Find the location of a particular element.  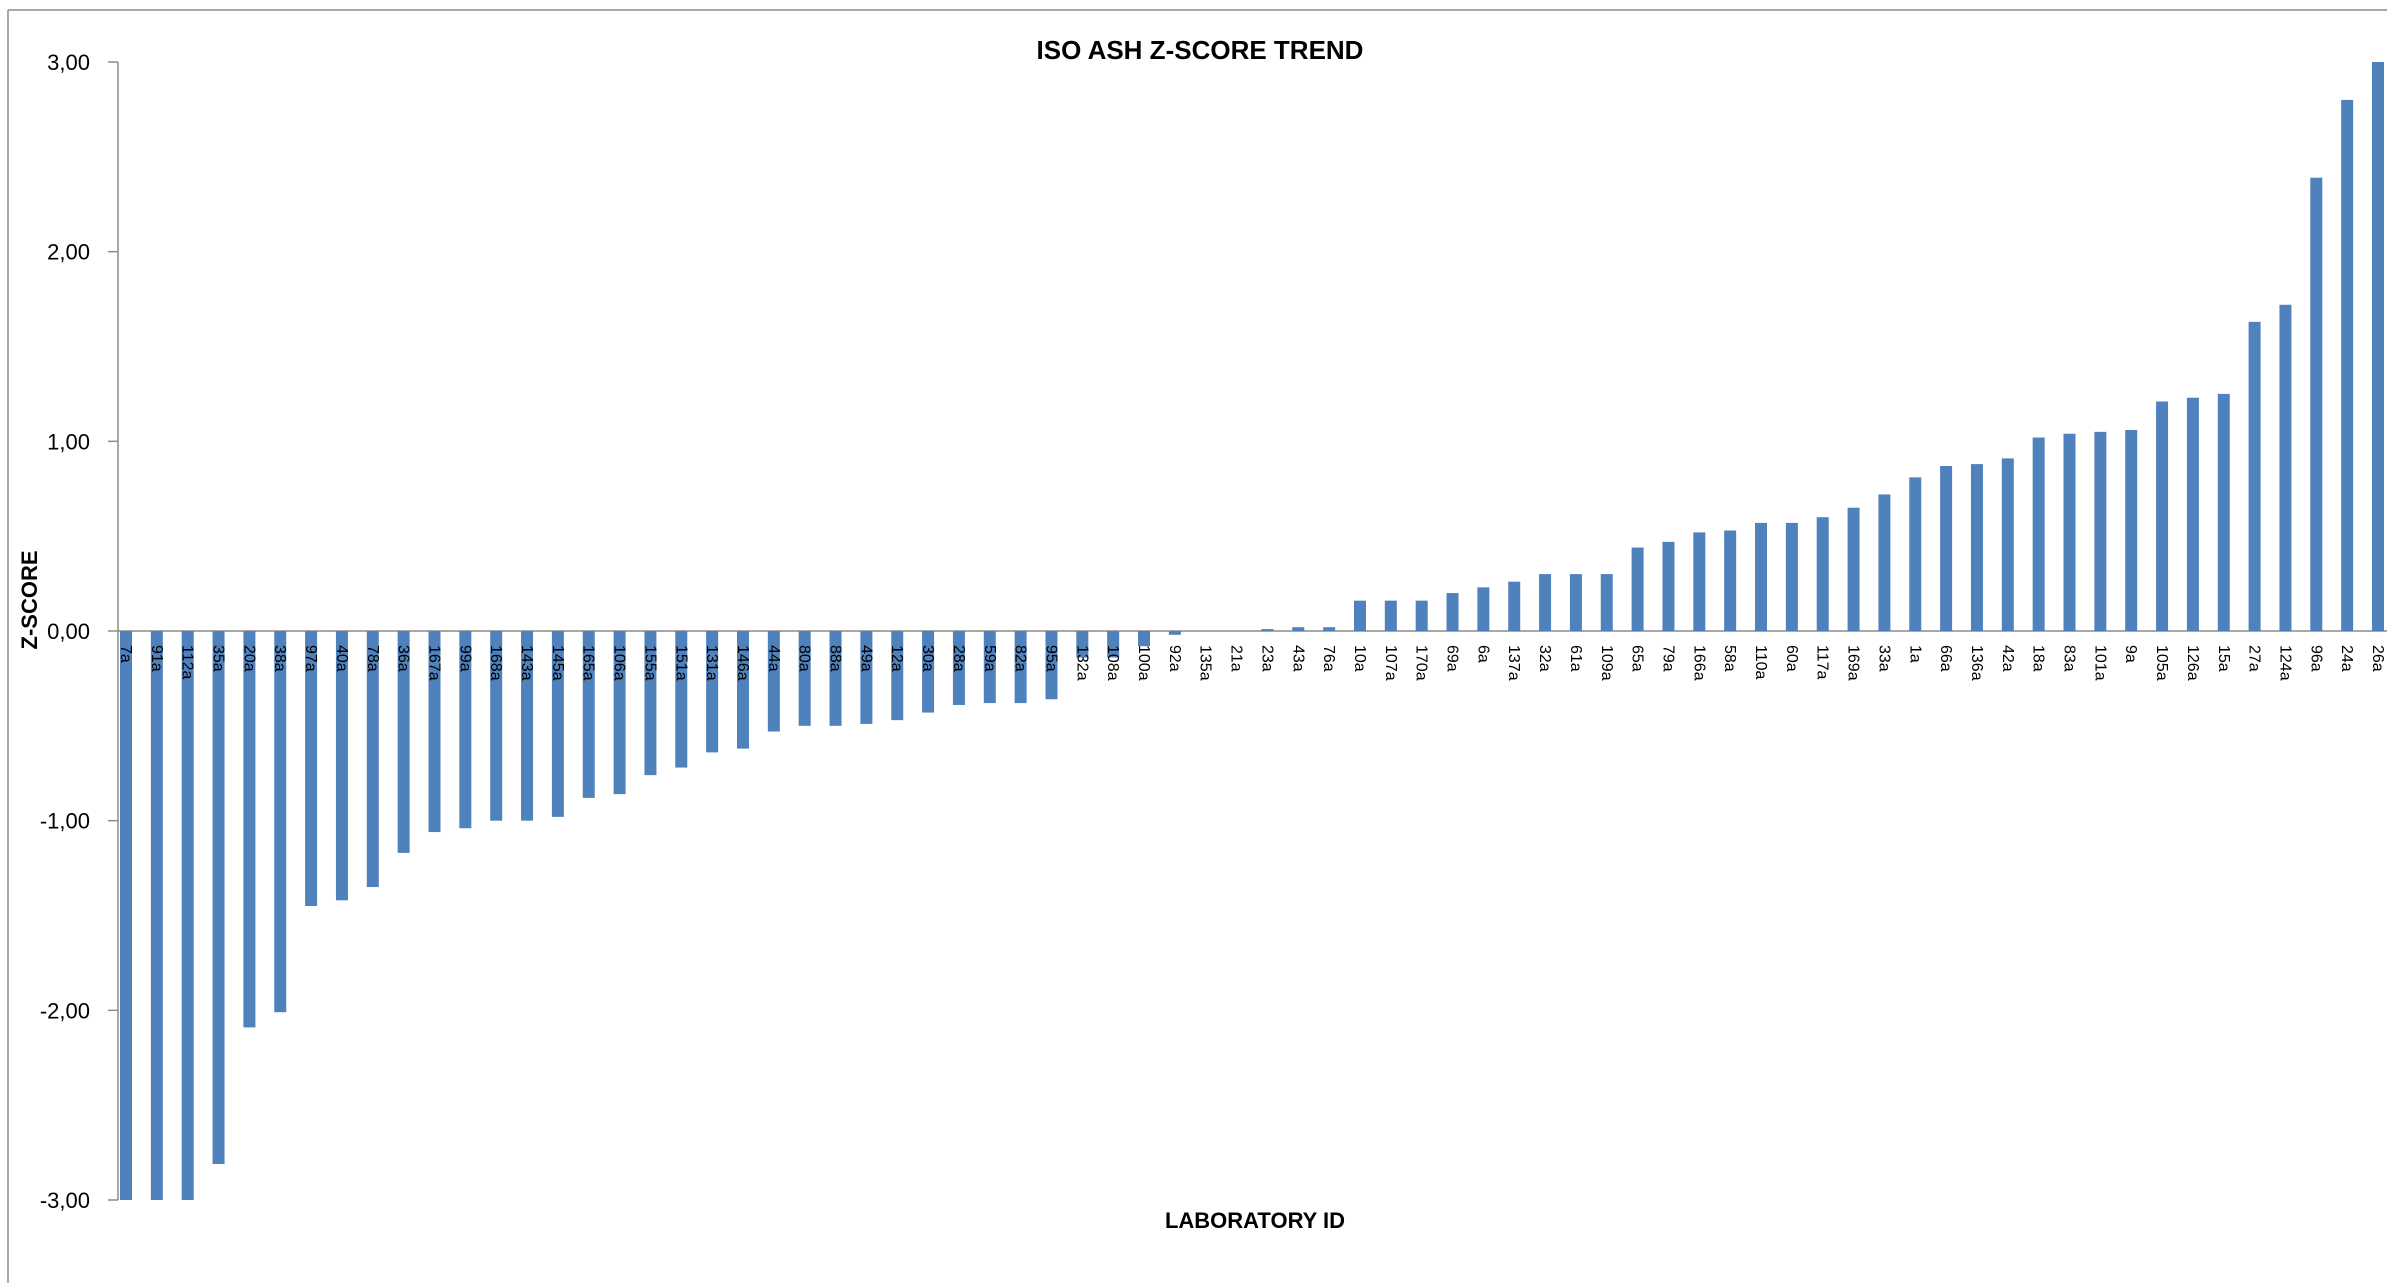

bar-42a is located at coordinates (2007, 544).